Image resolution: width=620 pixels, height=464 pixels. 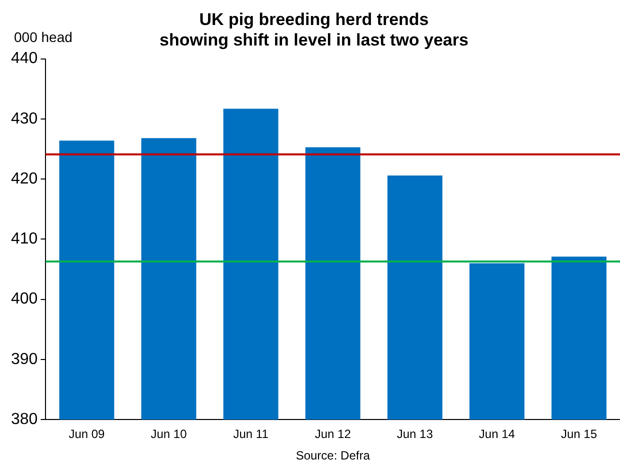 What do you see at coordinates (24, 59) in the screenshot?
I see `y-tick-label: 440` at bounding box center [24, 59].